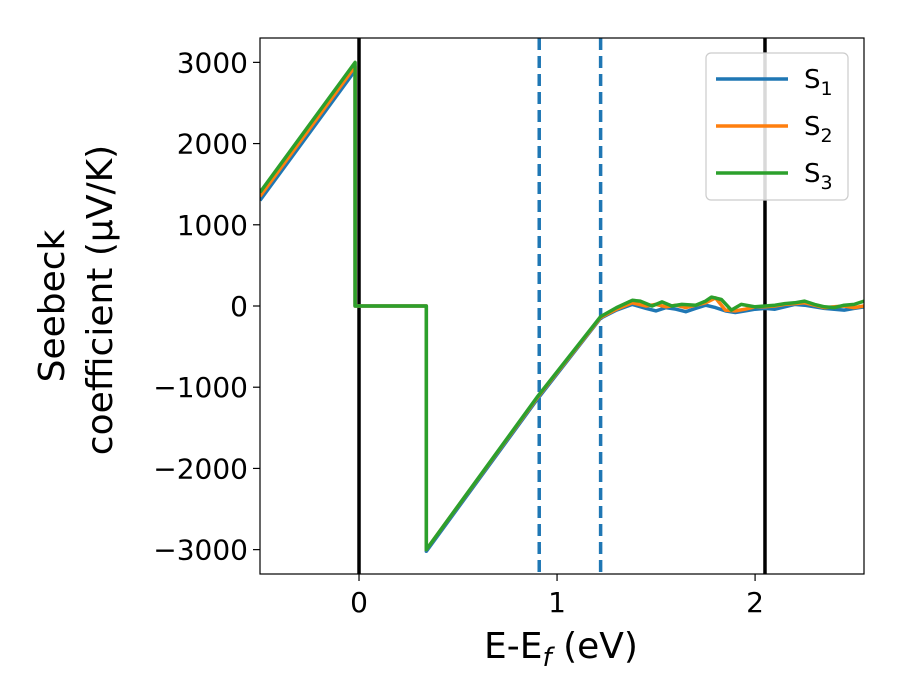 This screenshot has height=700, width=900. What do you see at coordinates (200, 468) in the screenshot?
I see `y-tick-label: −2000` at bounding box center [200, 468].